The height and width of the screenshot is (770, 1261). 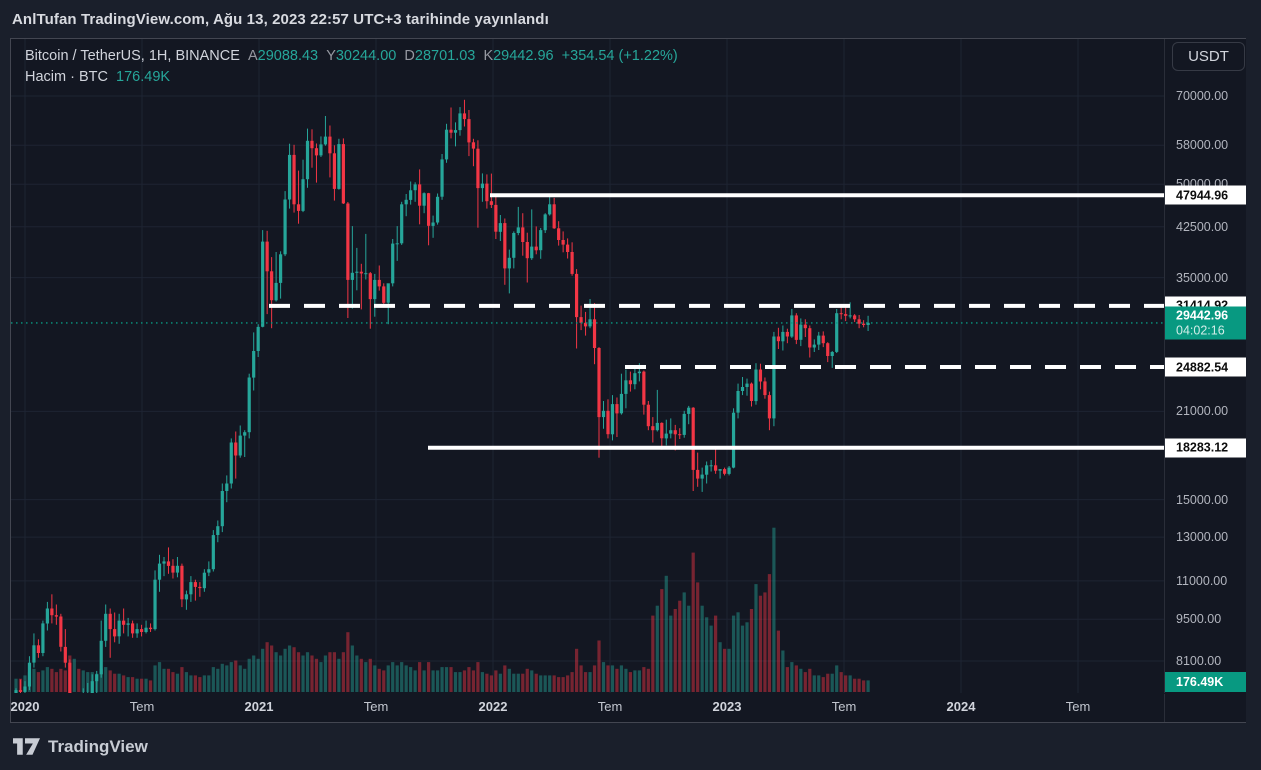 What do you see at coordinates (961, 706) in the screenshot?
I see `time-tick-label: 2024` at bounding box center [961, 706].